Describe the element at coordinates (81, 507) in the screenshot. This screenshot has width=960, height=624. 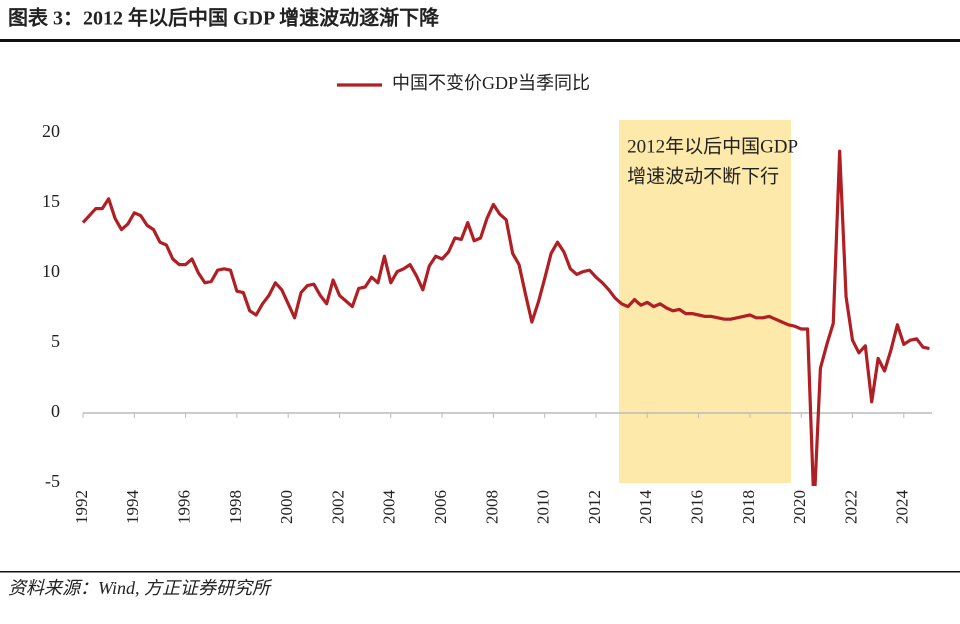
I see `x-tick-label: 1992` at that location.